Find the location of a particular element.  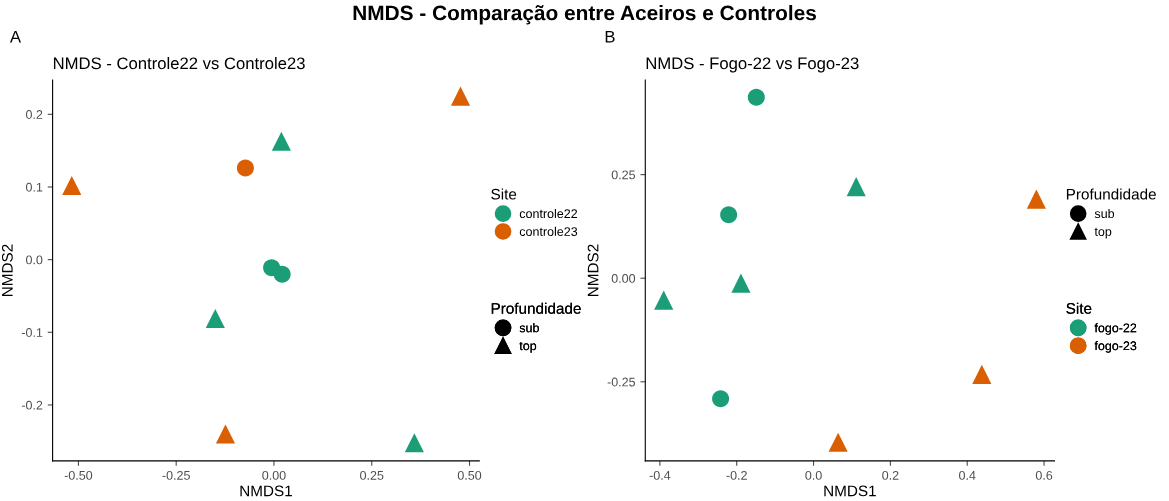

legend-label: fogo-22 is located at coordinates (1115, 329).